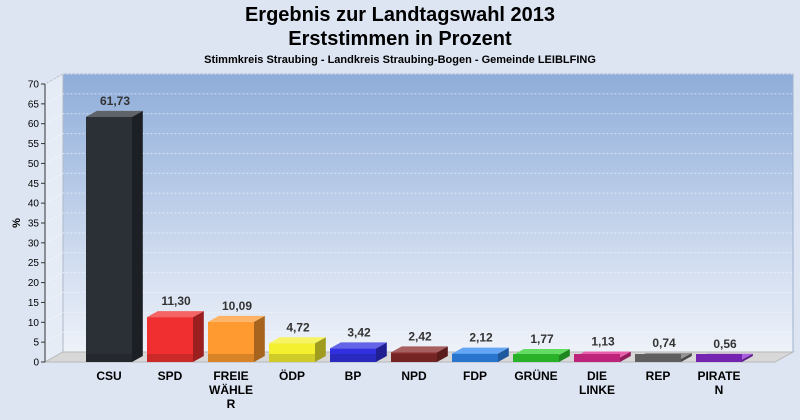 The image size is (800, 420). Describe the element at coordinates (535, 375) in the screenshot. I see `x-tick-label: GRÜNE` at that location.